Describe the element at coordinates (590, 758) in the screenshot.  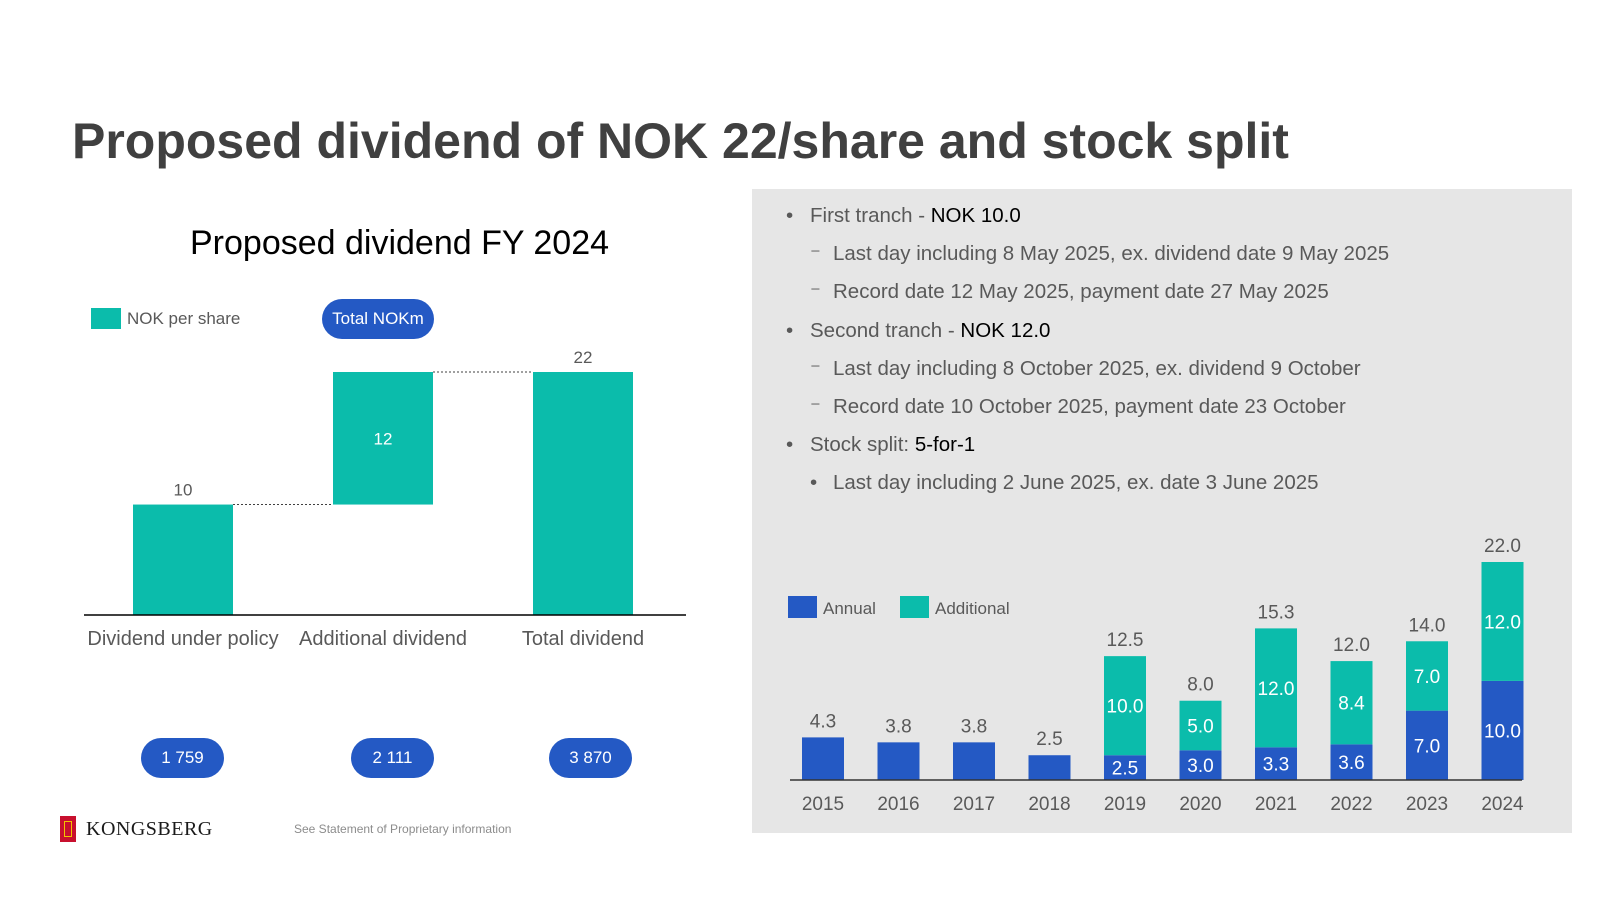
I see `total-nokm-value-total: 3 870` at that location.